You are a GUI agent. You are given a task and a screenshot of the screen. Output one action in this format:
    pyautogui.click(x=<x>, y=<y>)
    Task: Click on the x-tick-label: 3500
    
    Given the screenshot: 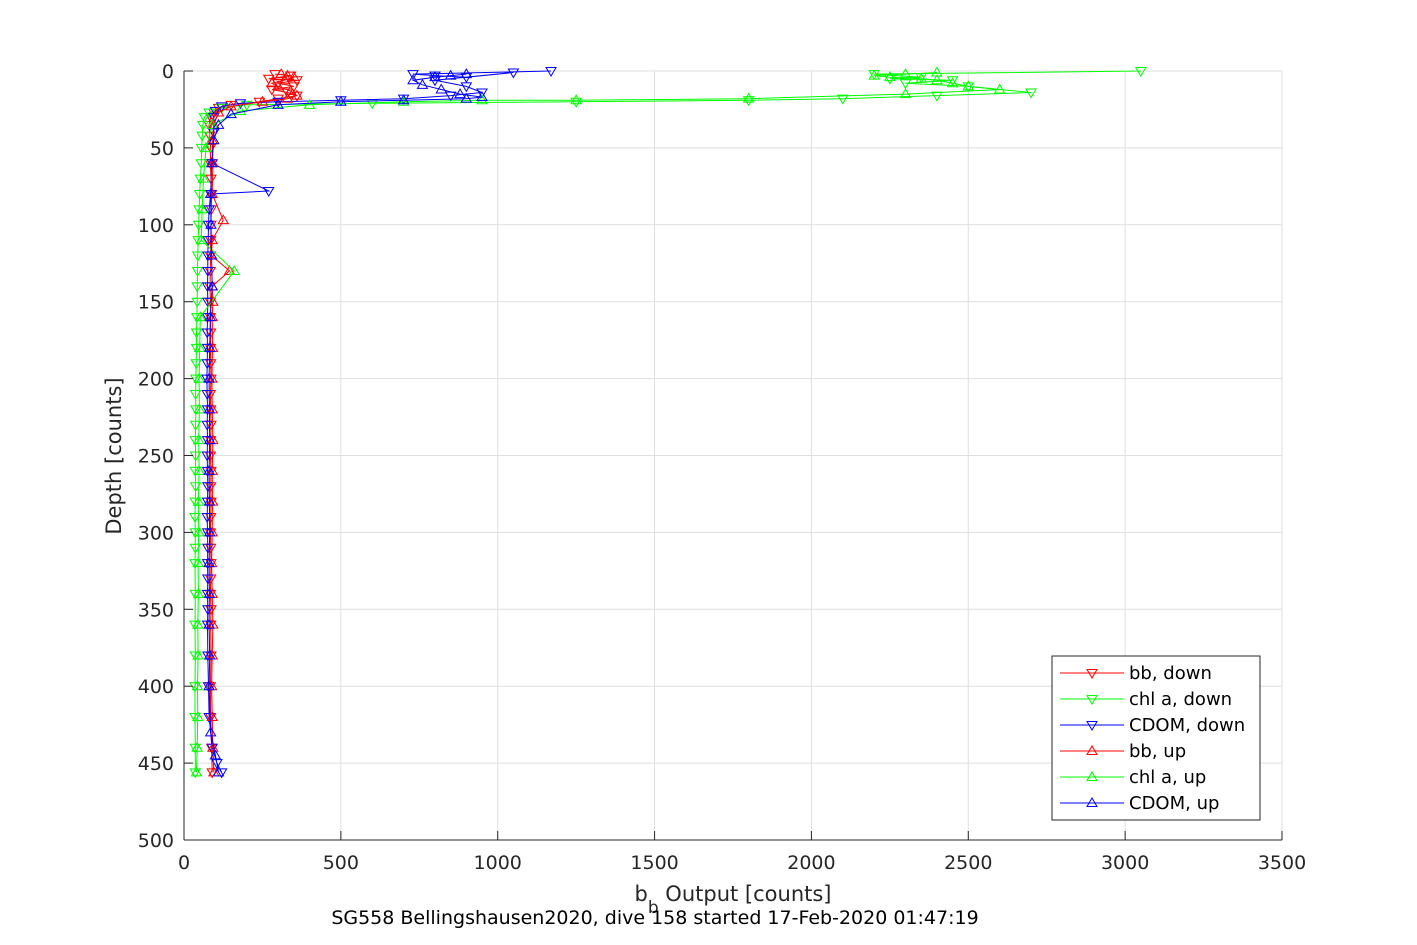 What is the action you would take?
    pyautogui.click(x=1282, y=863)
    